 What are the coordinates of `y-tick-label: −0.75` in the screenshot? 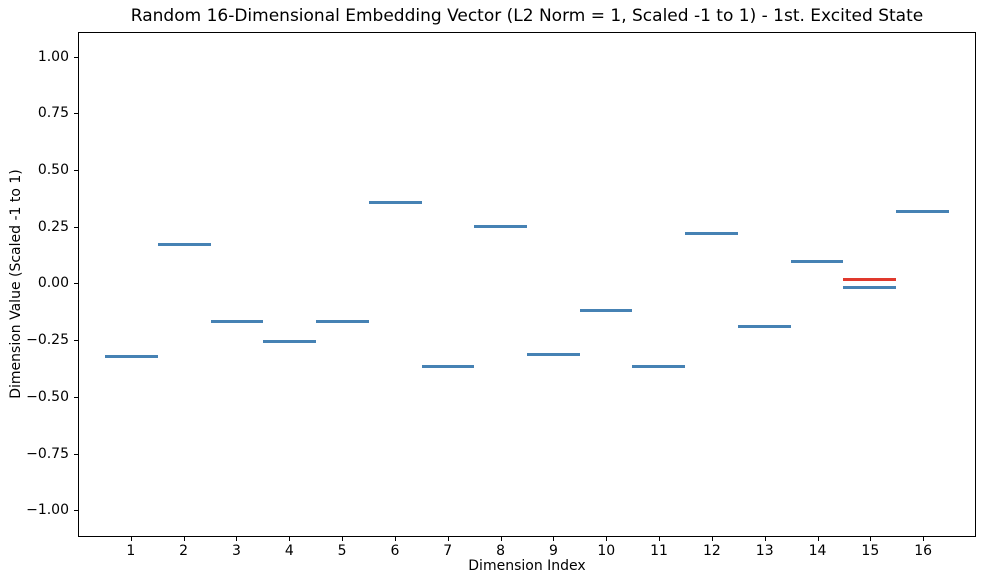 It's located at (47, 453).